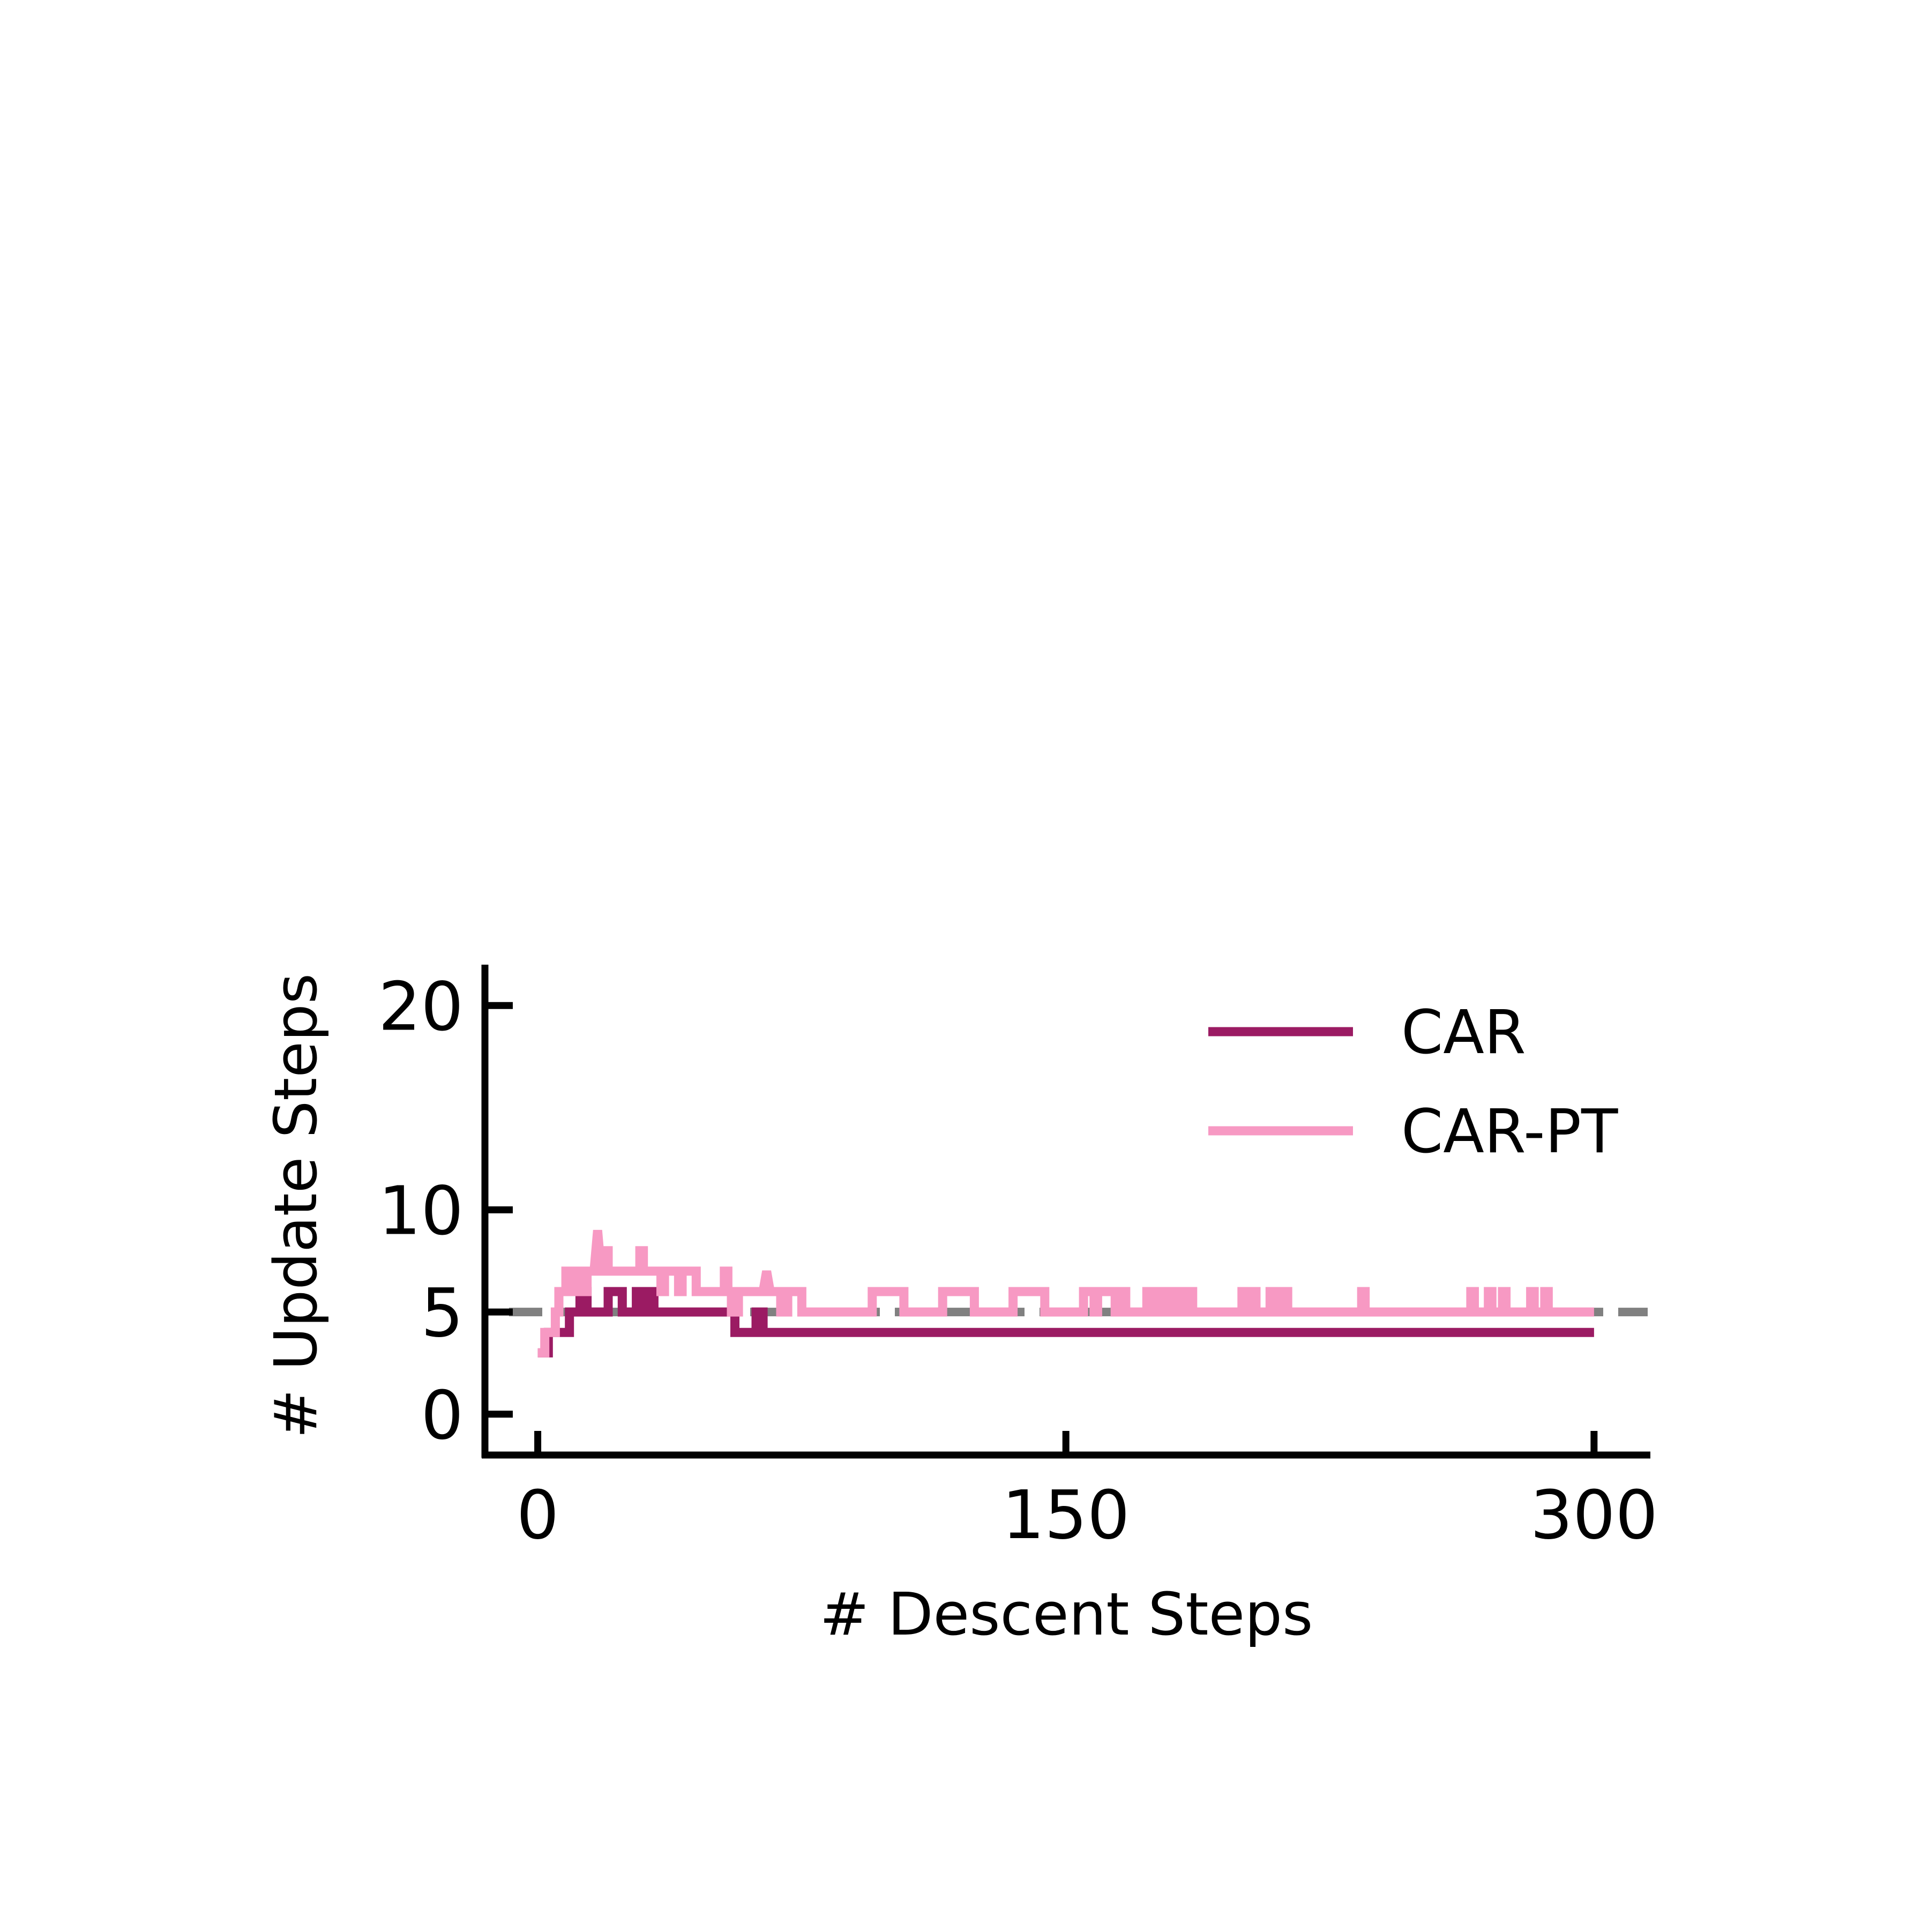 The height and width of the screenshot is (1932, 1929). I want to click on y-tick-label: 5, so click(442, 1313).